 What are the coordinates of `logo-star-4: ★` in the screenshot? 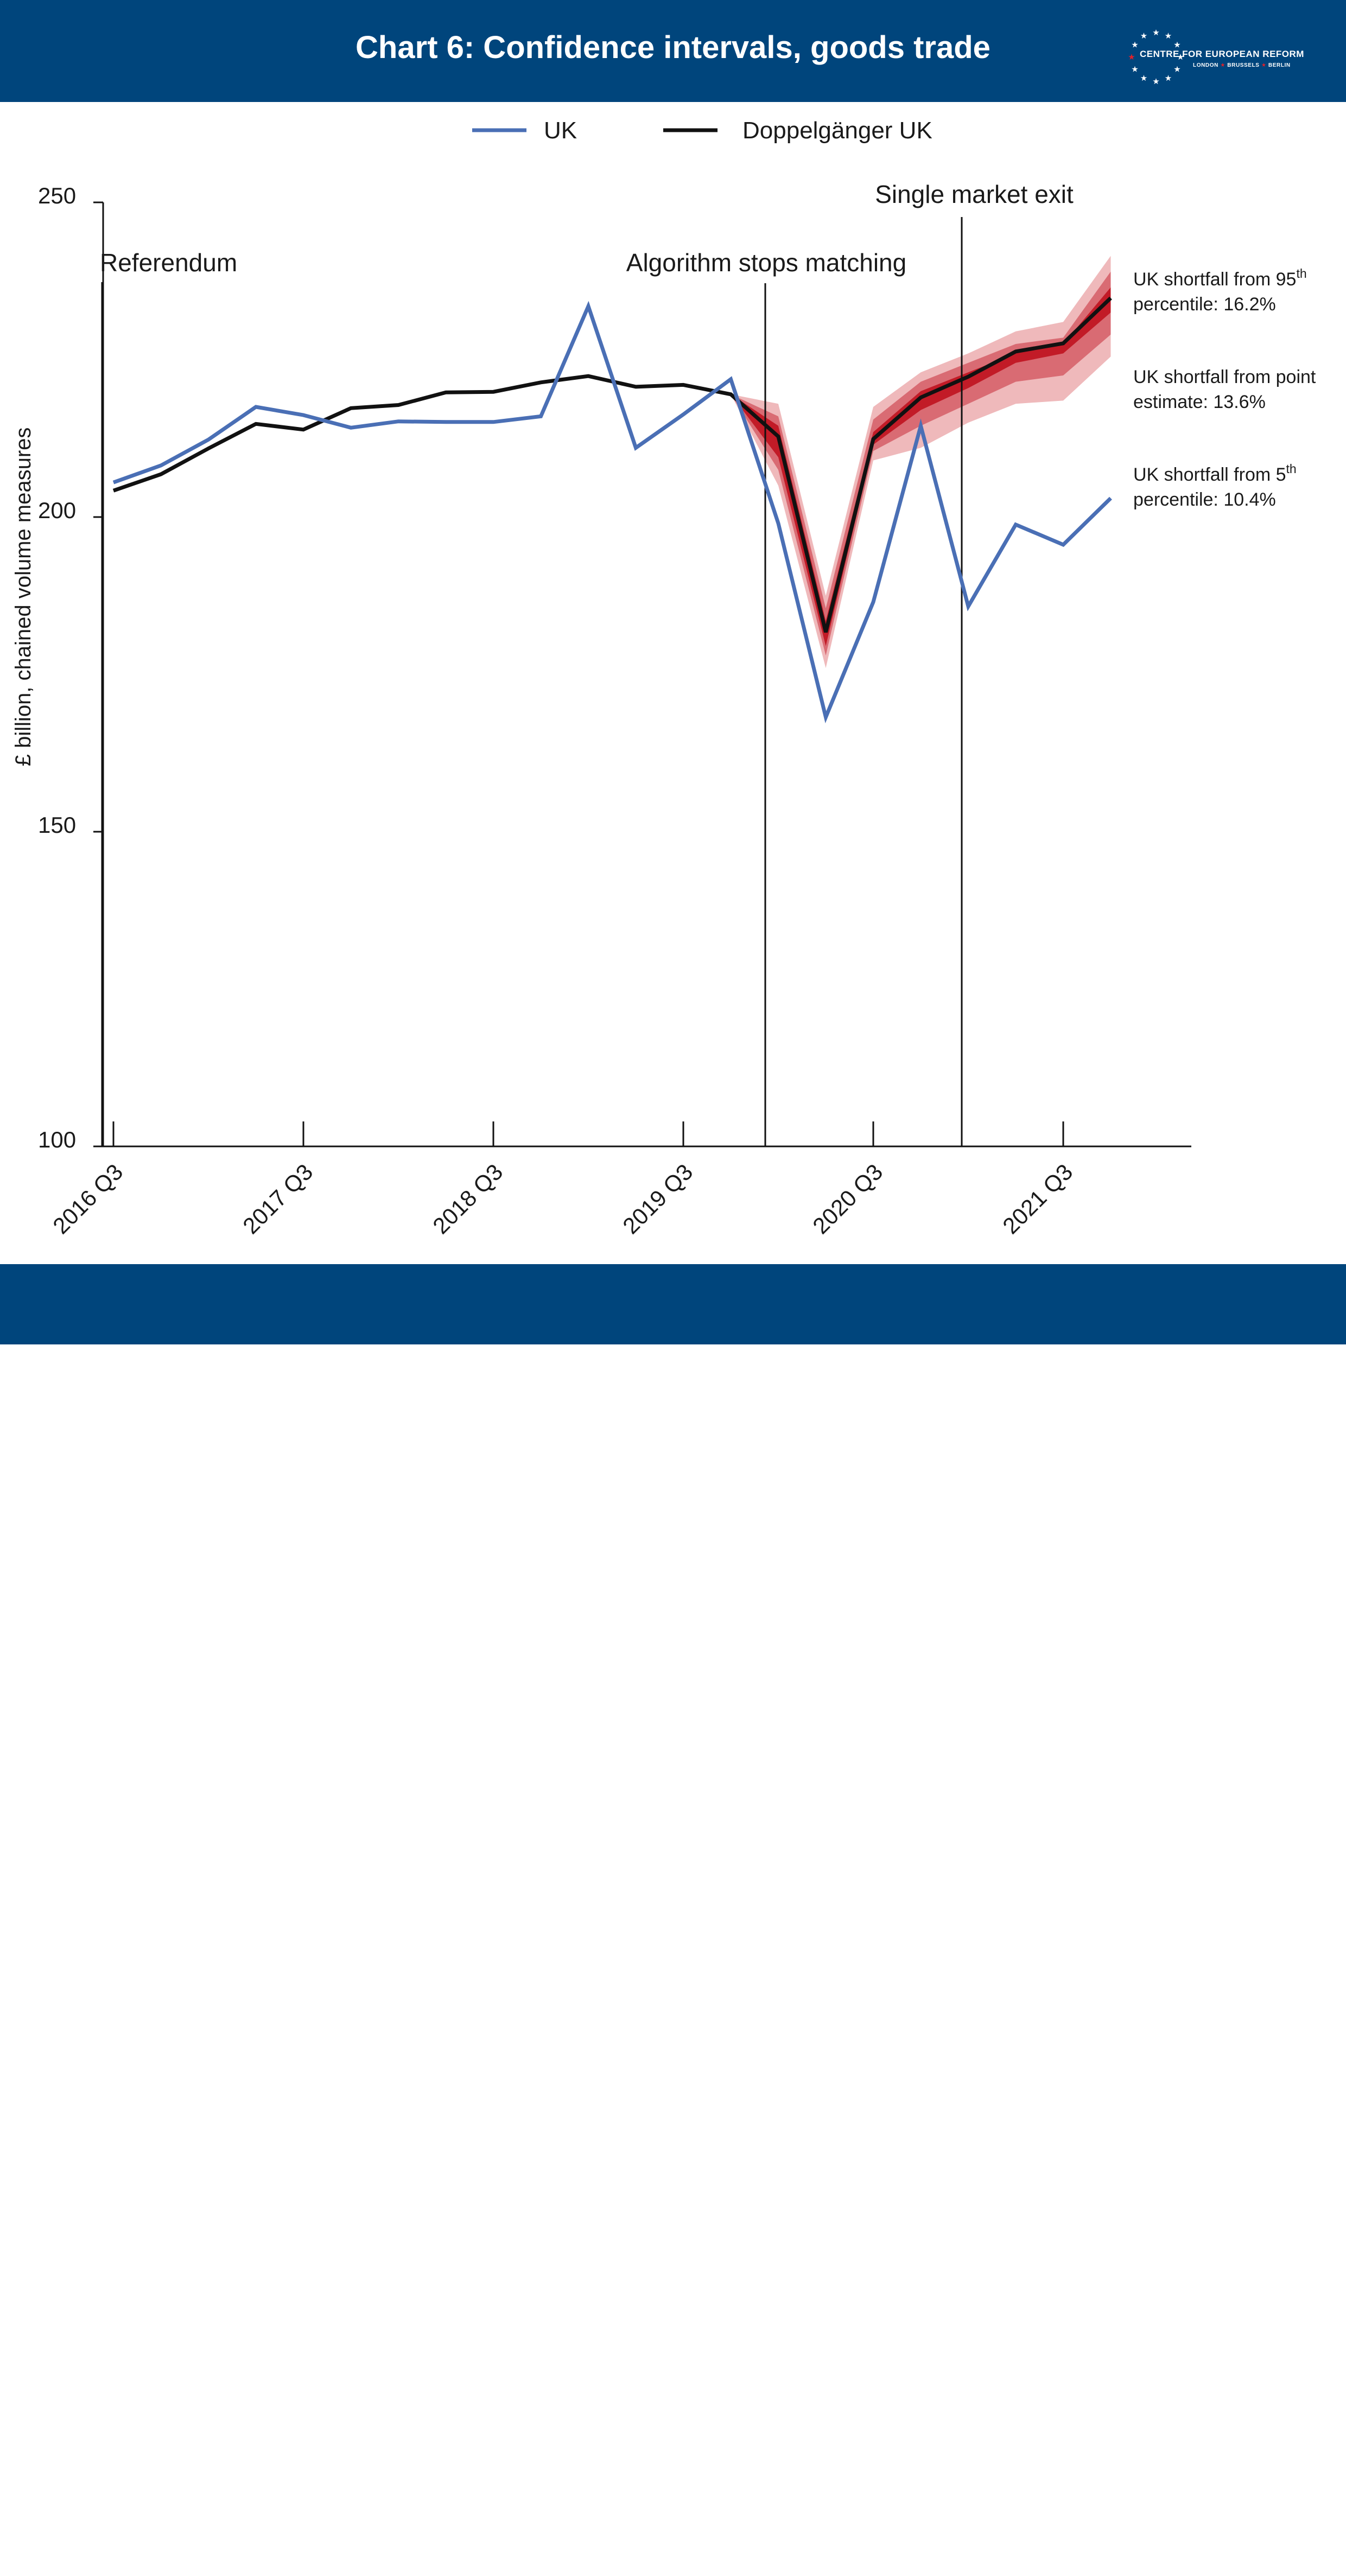 It's located at (1176, 69).